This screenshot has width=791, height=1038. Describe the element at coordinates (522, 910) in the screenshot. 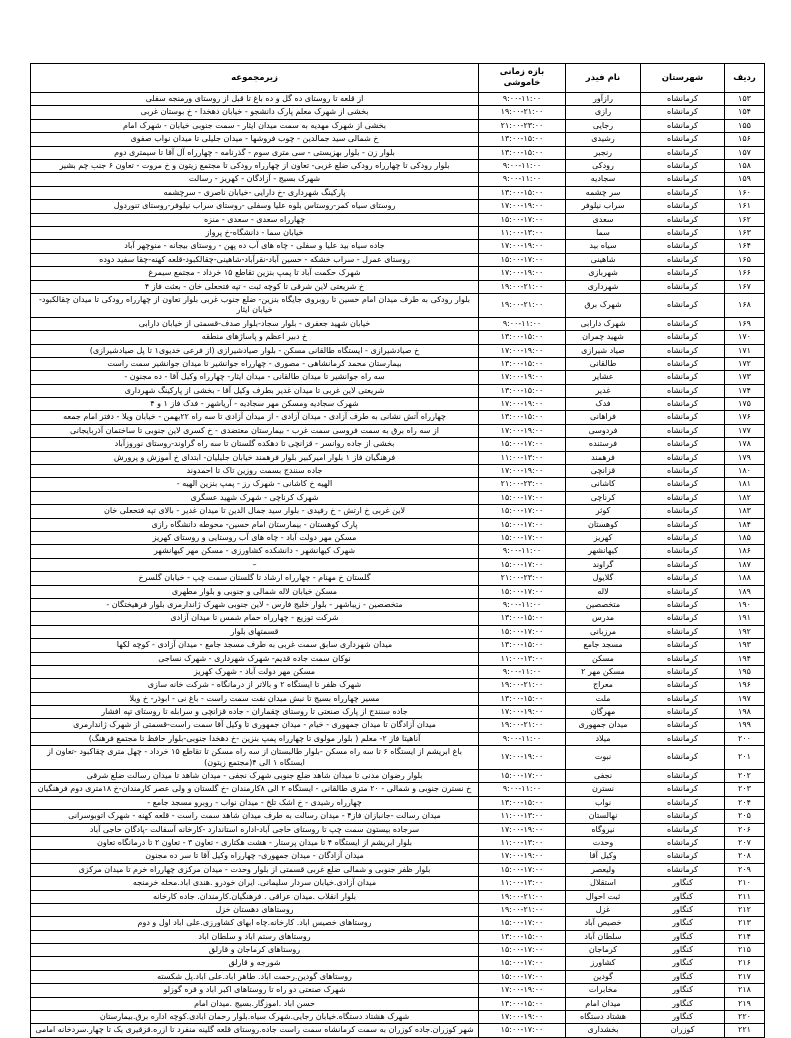

I see `cell-outage-time-range: ۱۹:۰۰-۲۱:۰۰` at that location.